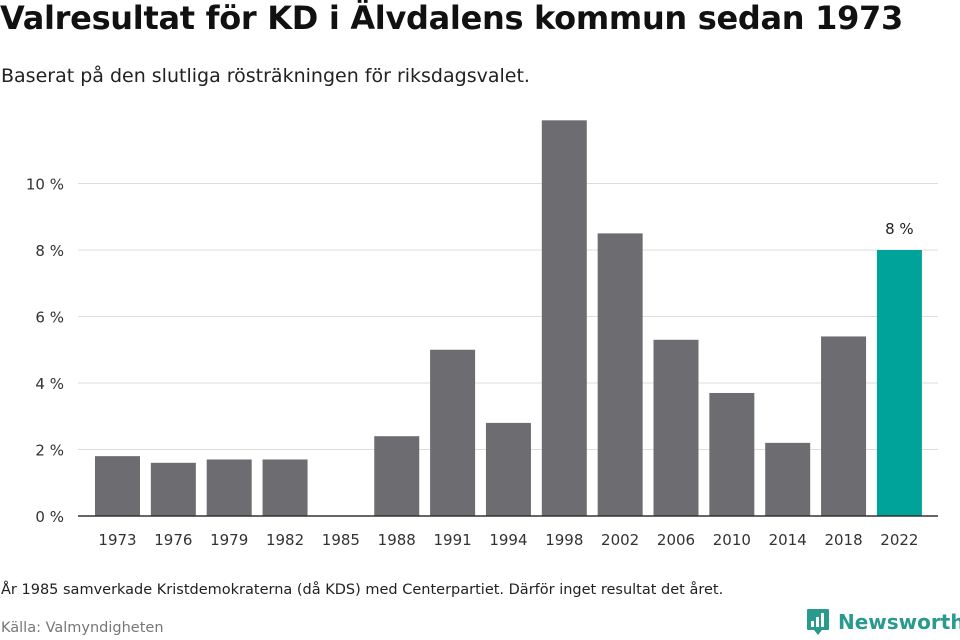 This screenshot has height=640, width=960. Describe the element at coordinates (229, 540) in the screenshot. I see `x-tick-label: 1979` at that location.